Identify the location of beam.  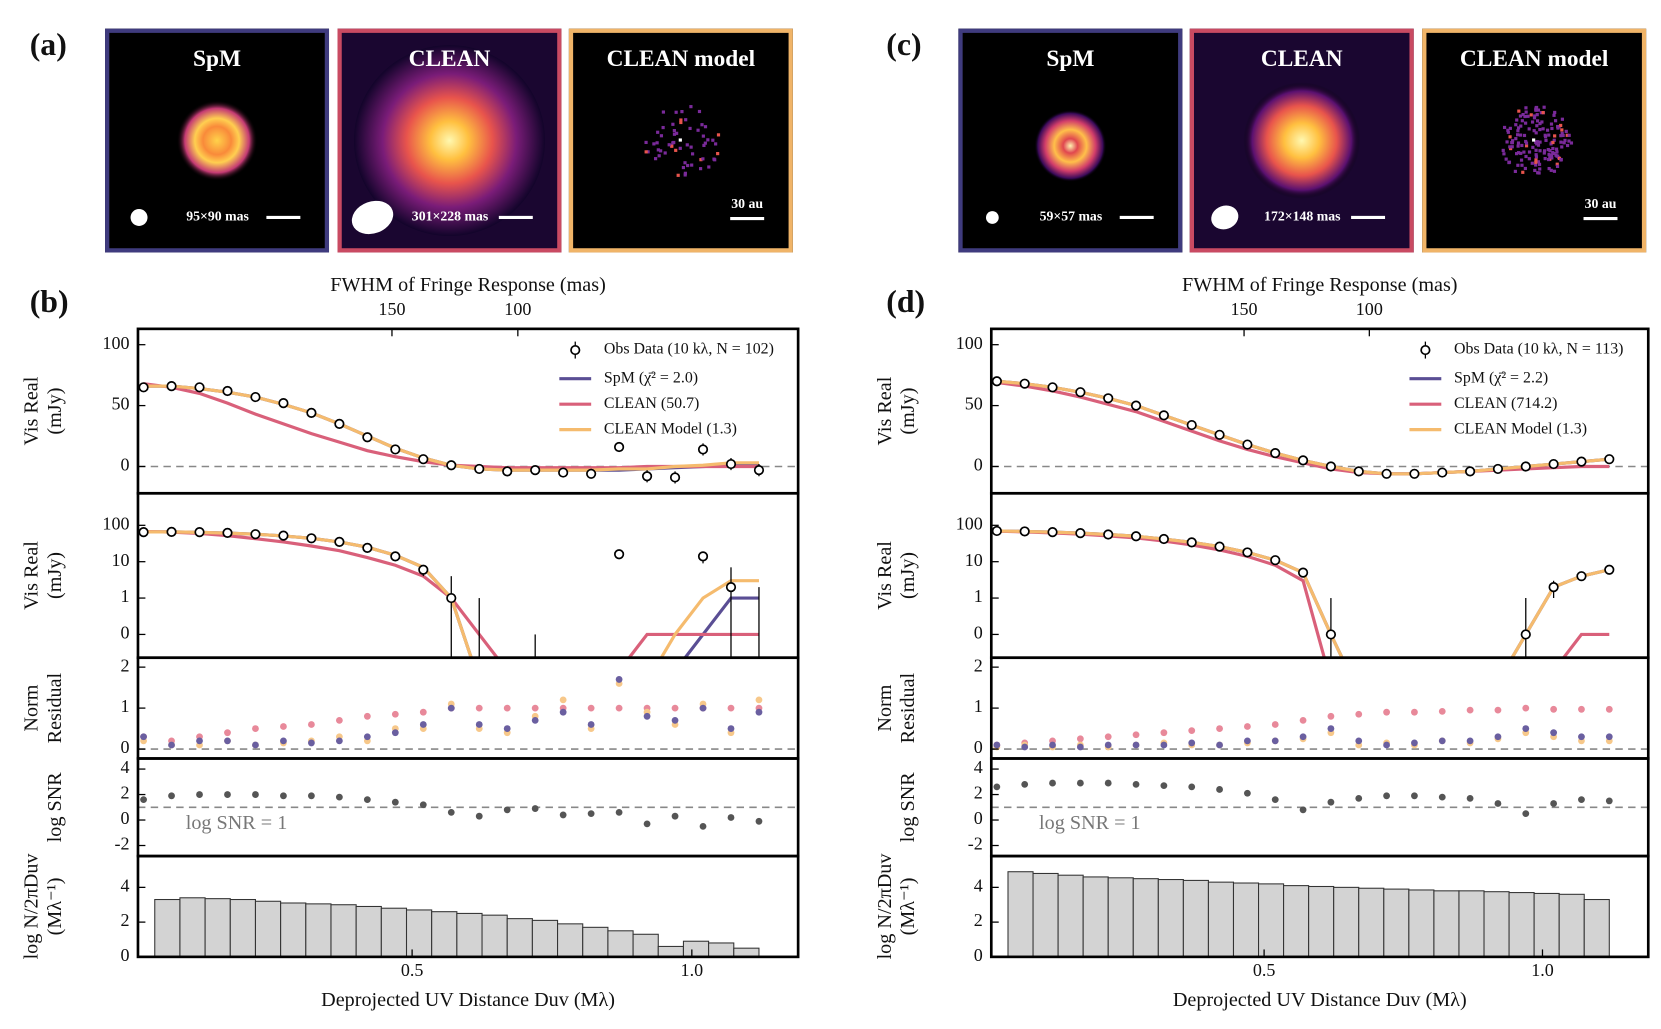
(1225, 217).